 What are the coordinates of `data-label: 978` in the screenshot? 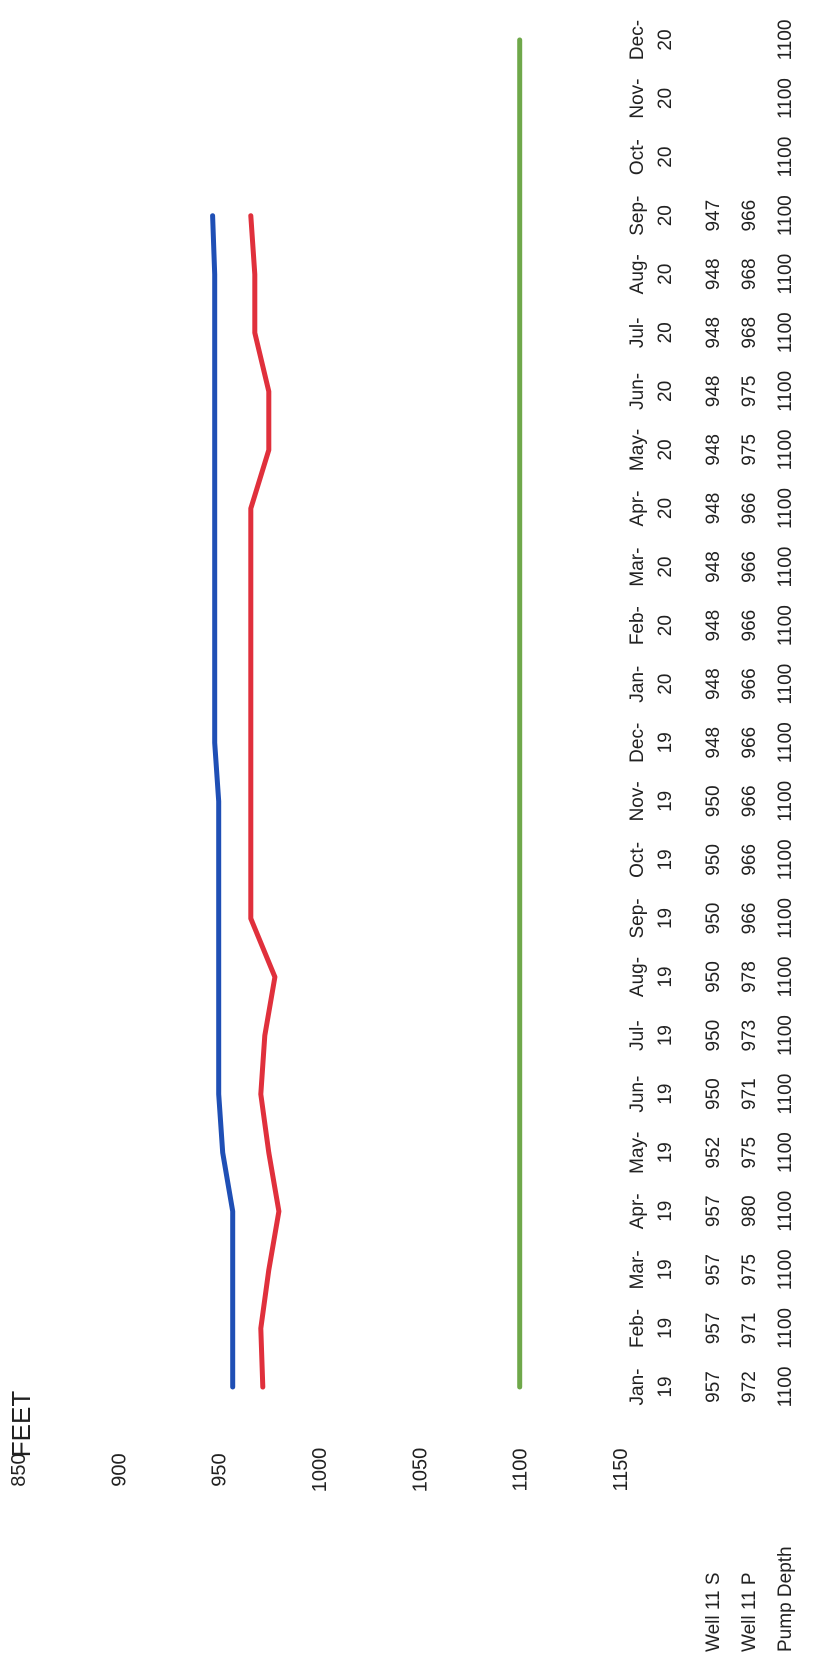 It's located at (749, 977).